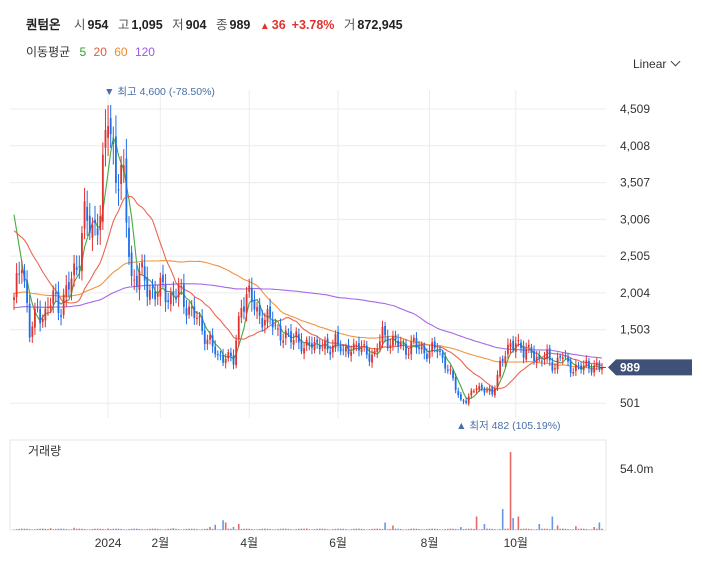  I want to click on scale-dropdown: Linear, so click(657, 63).